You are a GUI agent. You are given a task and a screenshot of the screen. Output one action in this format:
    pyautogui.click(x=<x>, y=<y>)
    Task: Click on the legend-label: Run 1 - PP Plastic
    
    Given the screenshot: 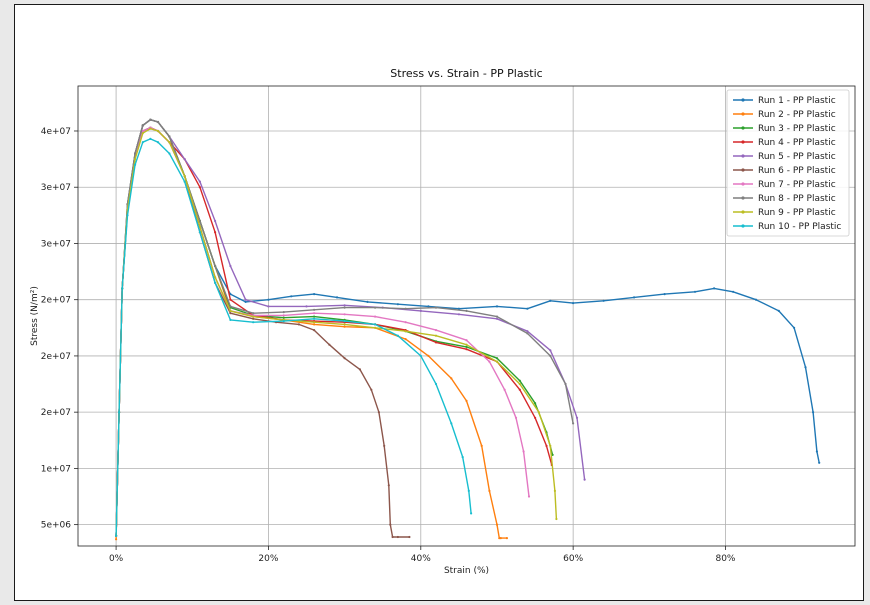 What is the action you would take?
    pyautogui.click(x=797, y=101)
    